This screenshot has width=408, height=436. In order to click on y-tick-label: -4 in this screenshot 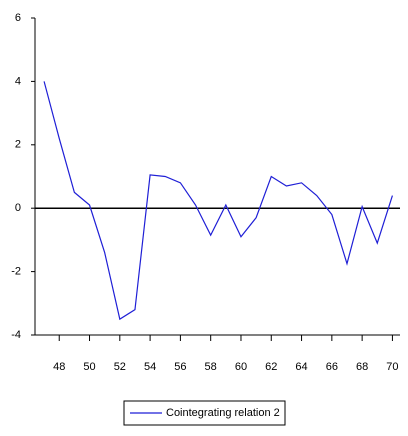, I will do `click(16, 335)`.